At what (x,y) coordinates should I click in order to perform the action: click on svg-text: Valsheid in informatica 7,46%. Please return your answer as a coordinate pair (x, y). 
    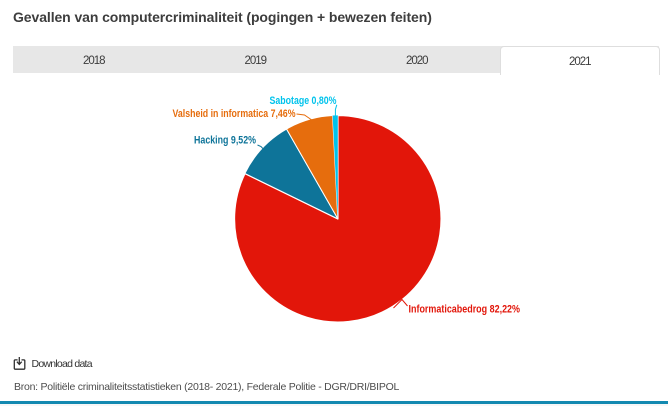
    Looking at the image, I should click on (234, 114).